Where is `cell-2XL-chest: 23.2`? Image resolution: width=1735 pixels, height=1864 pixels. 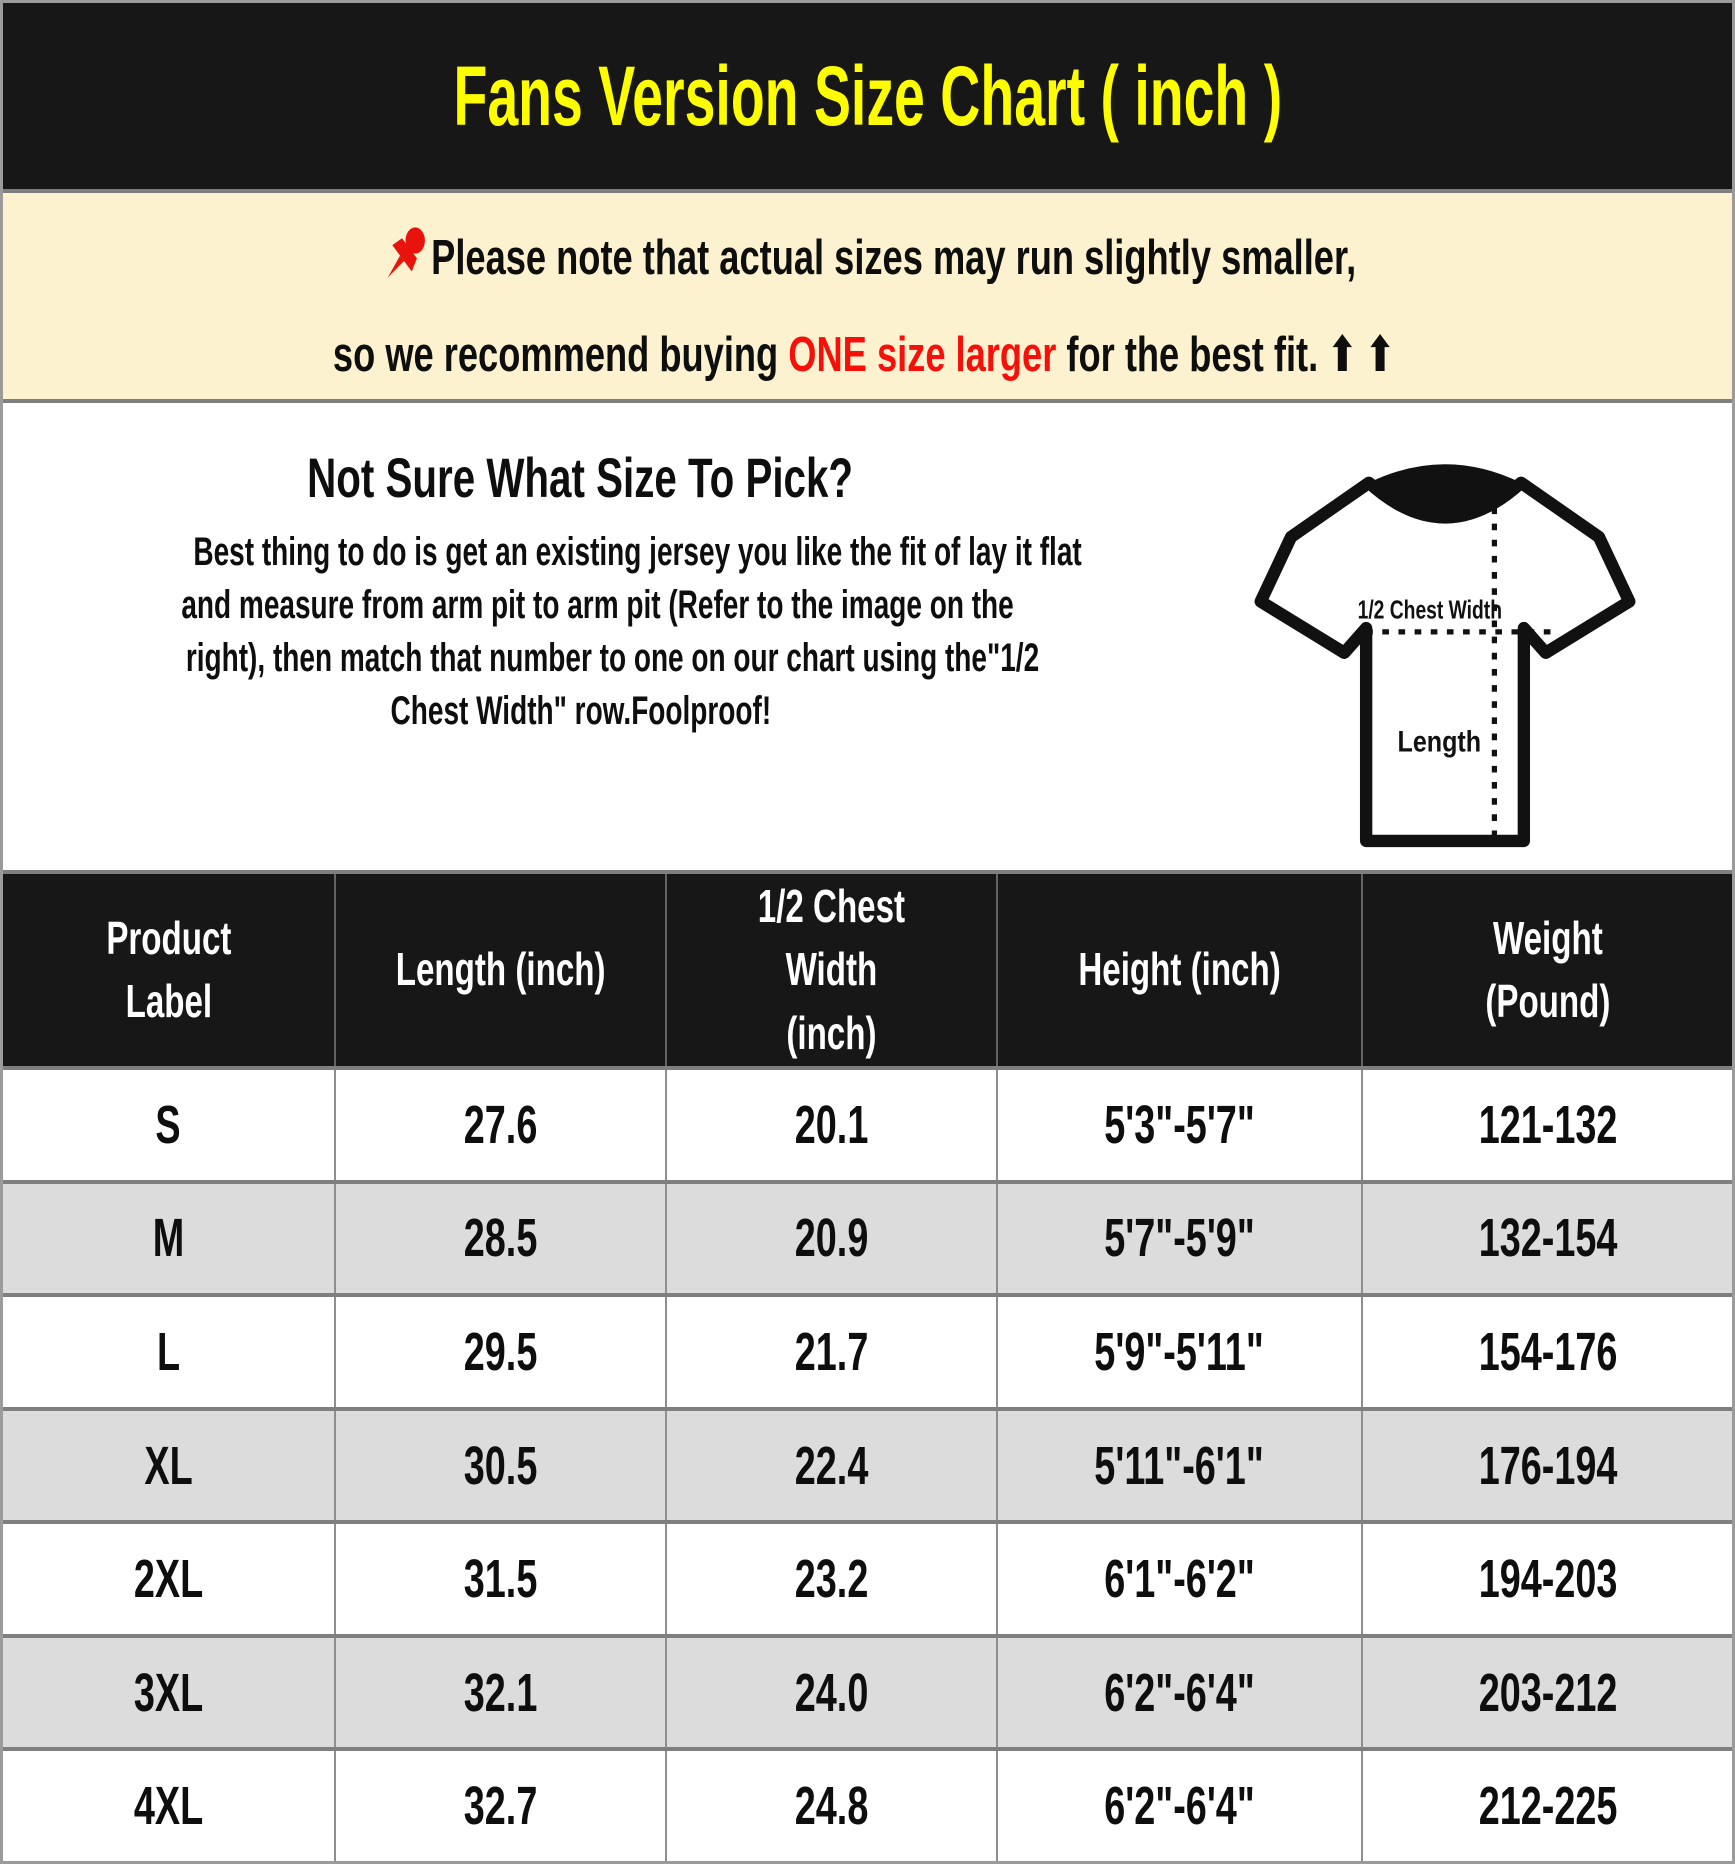 cell-2XL-chest: 23.2 is located at coordinates (830, 1579).